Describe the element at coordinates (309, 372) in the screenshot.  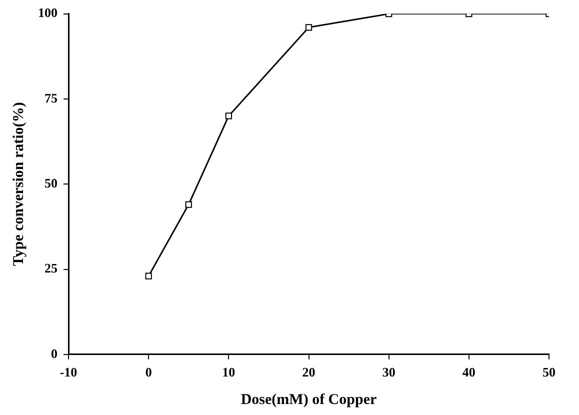
I see `x-tick-label: 20` at that location.